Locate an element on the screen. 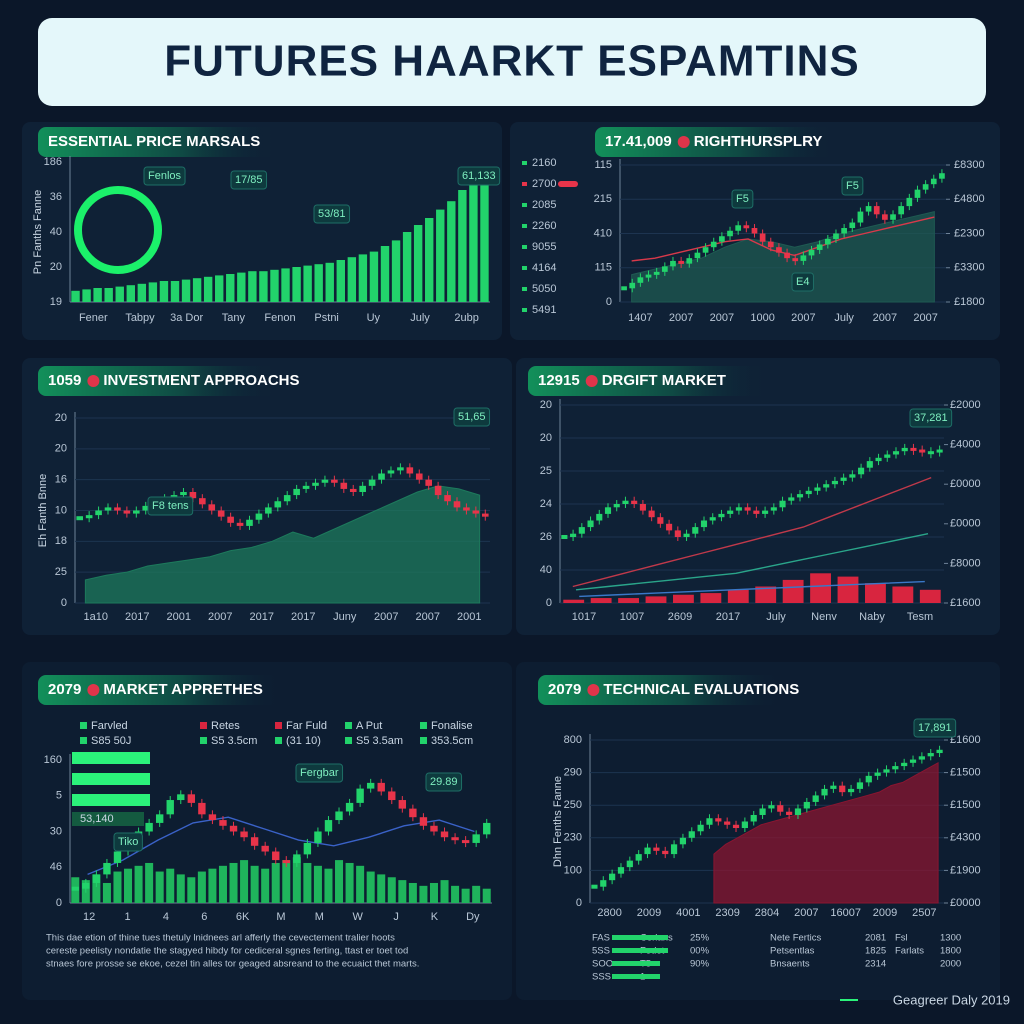 The image size is (1024, 1024). y-tick-label: 250 is located at coordinates (573, 805).